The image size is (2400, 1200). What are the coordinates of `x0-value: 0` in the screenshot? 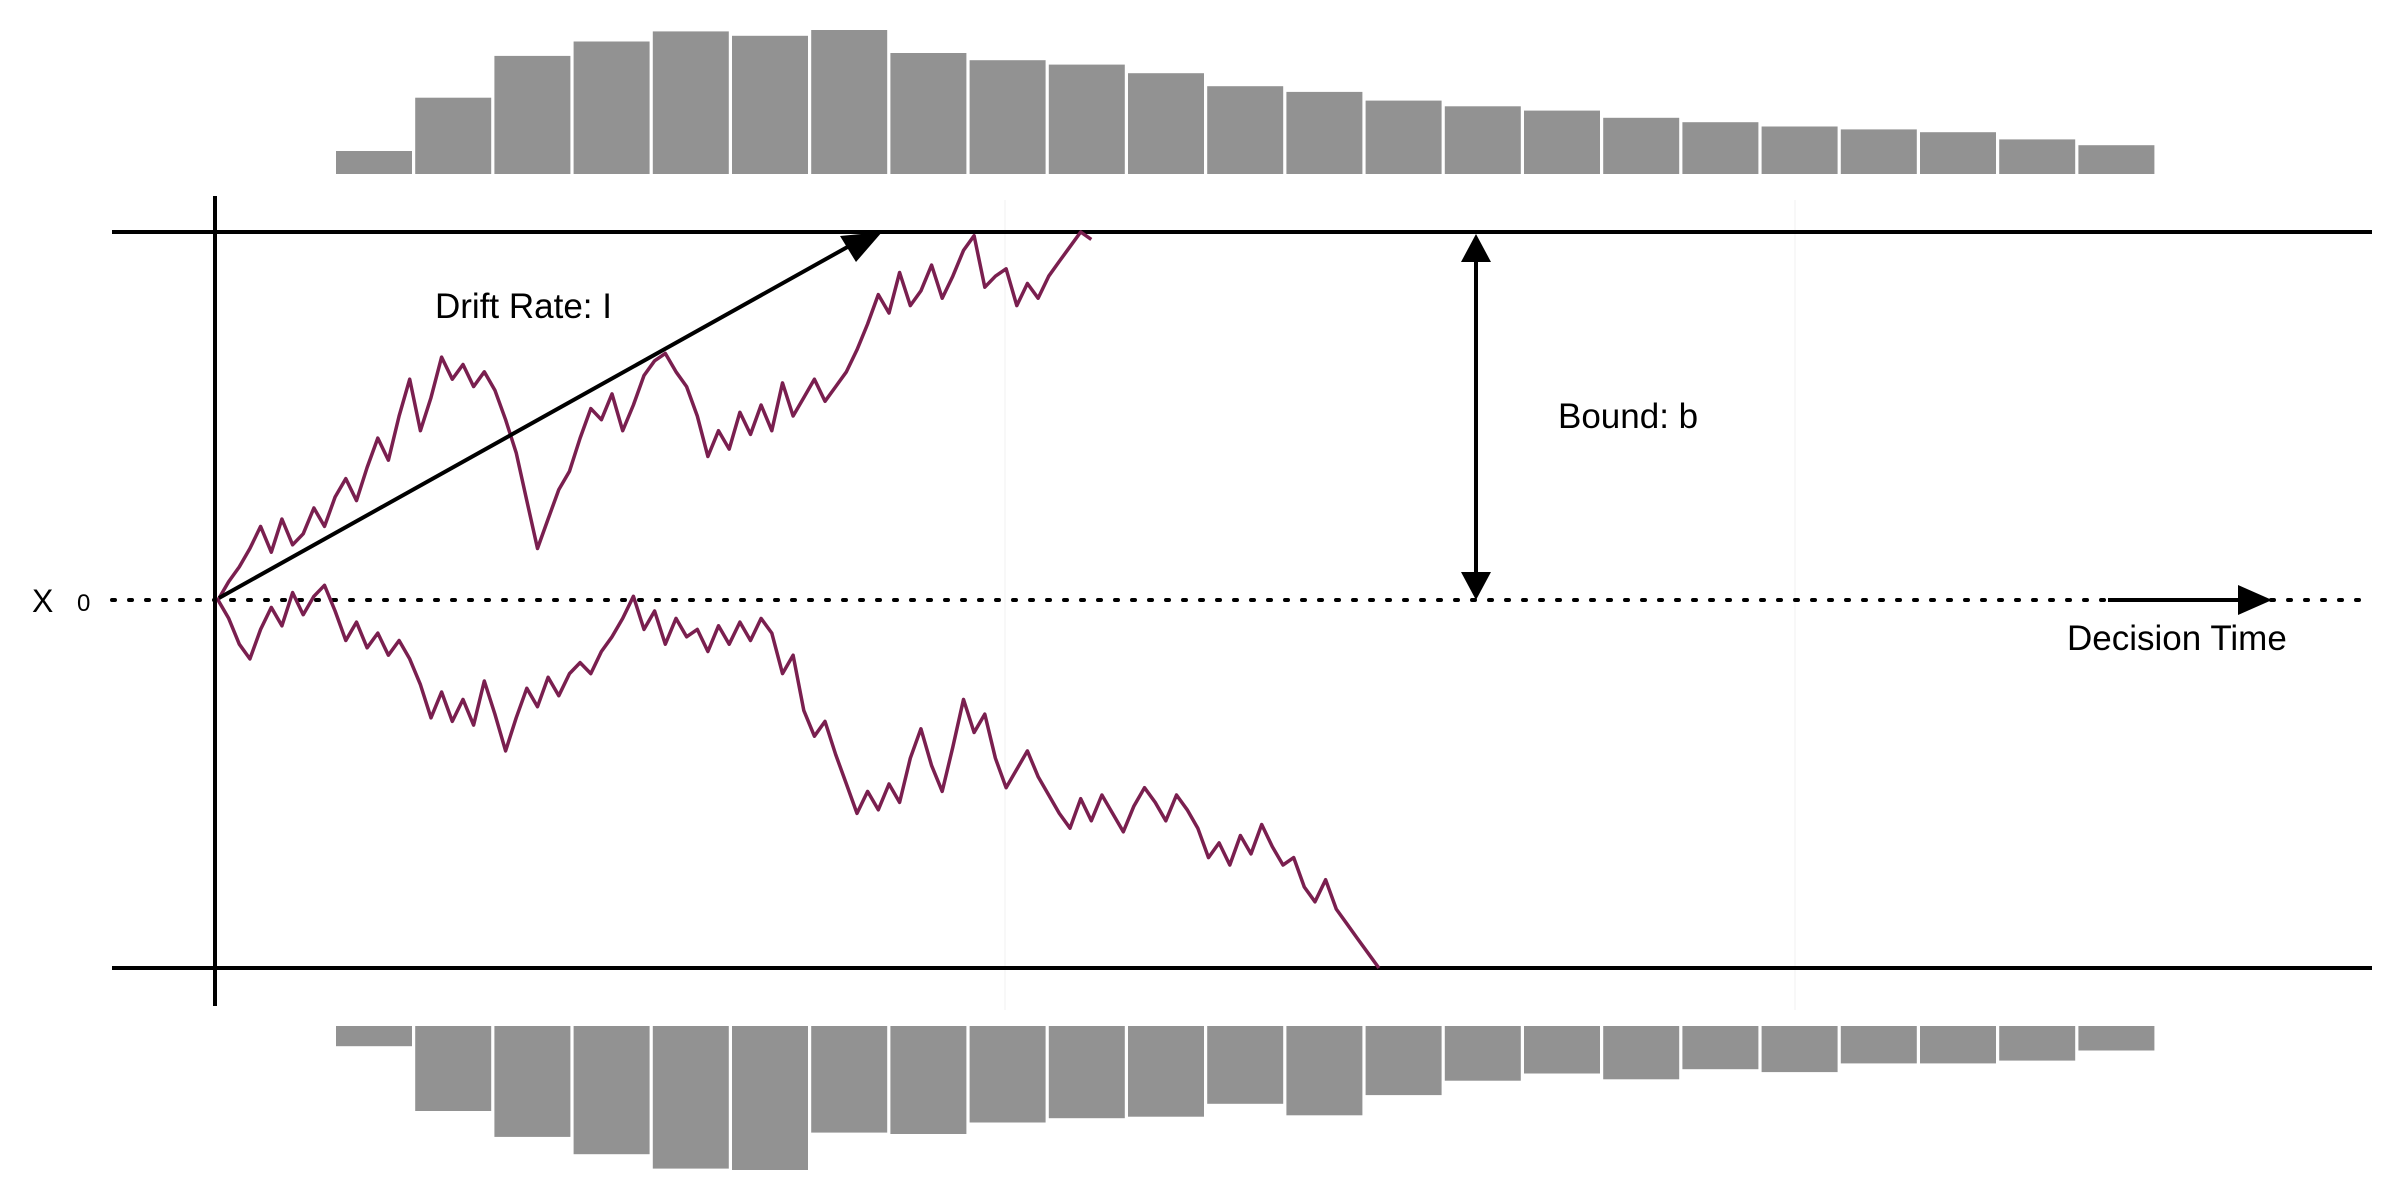 It's located at (83, 603).